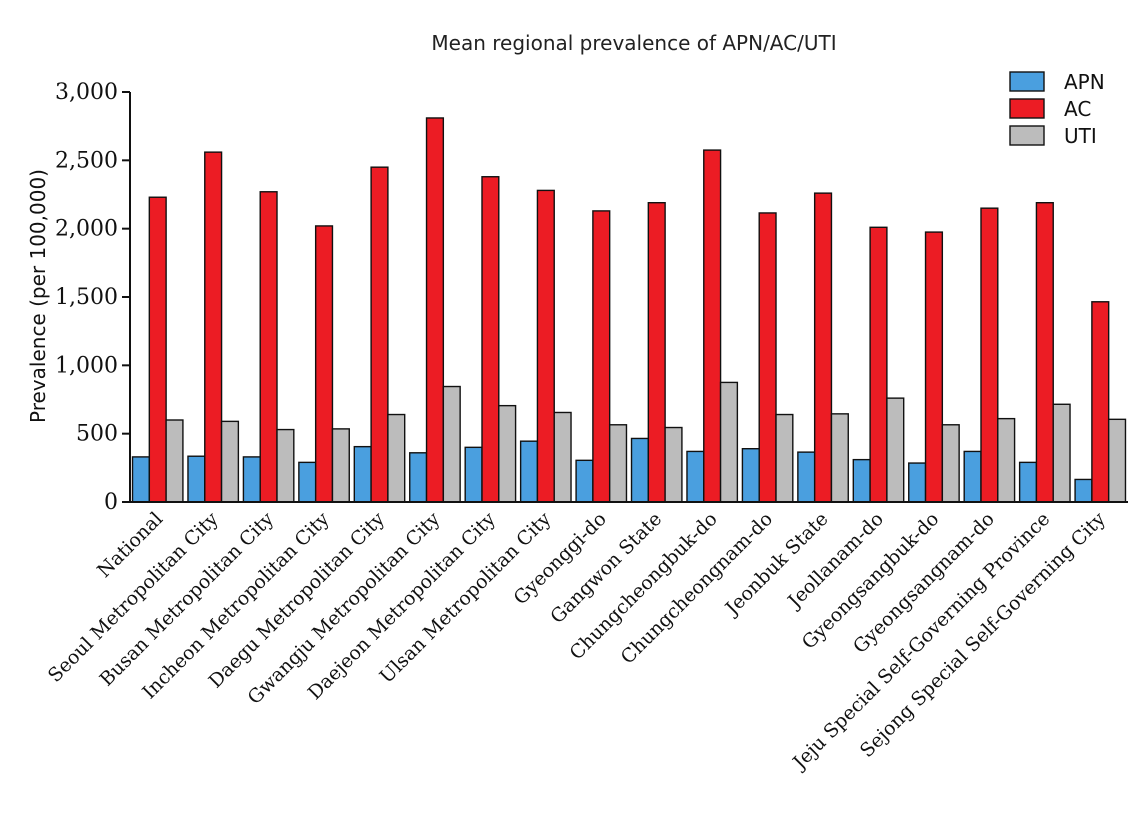 The width and height of the screenshot is (1141, 820). Describe the element at coordinates (38, 296) in the screenshot. I see `y-axis-label: Prevalence (per 100,000)` at that location.